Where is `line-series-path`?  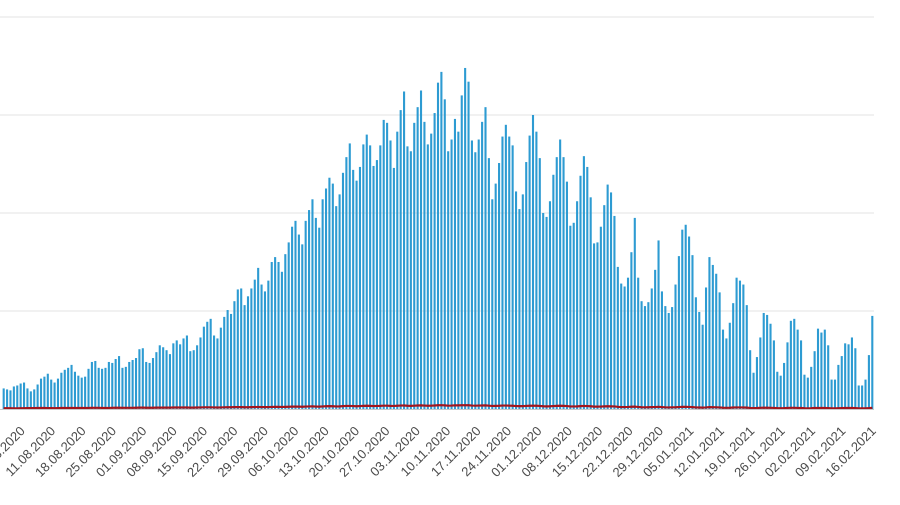 line-series-path is located at coordinates (438, 407).